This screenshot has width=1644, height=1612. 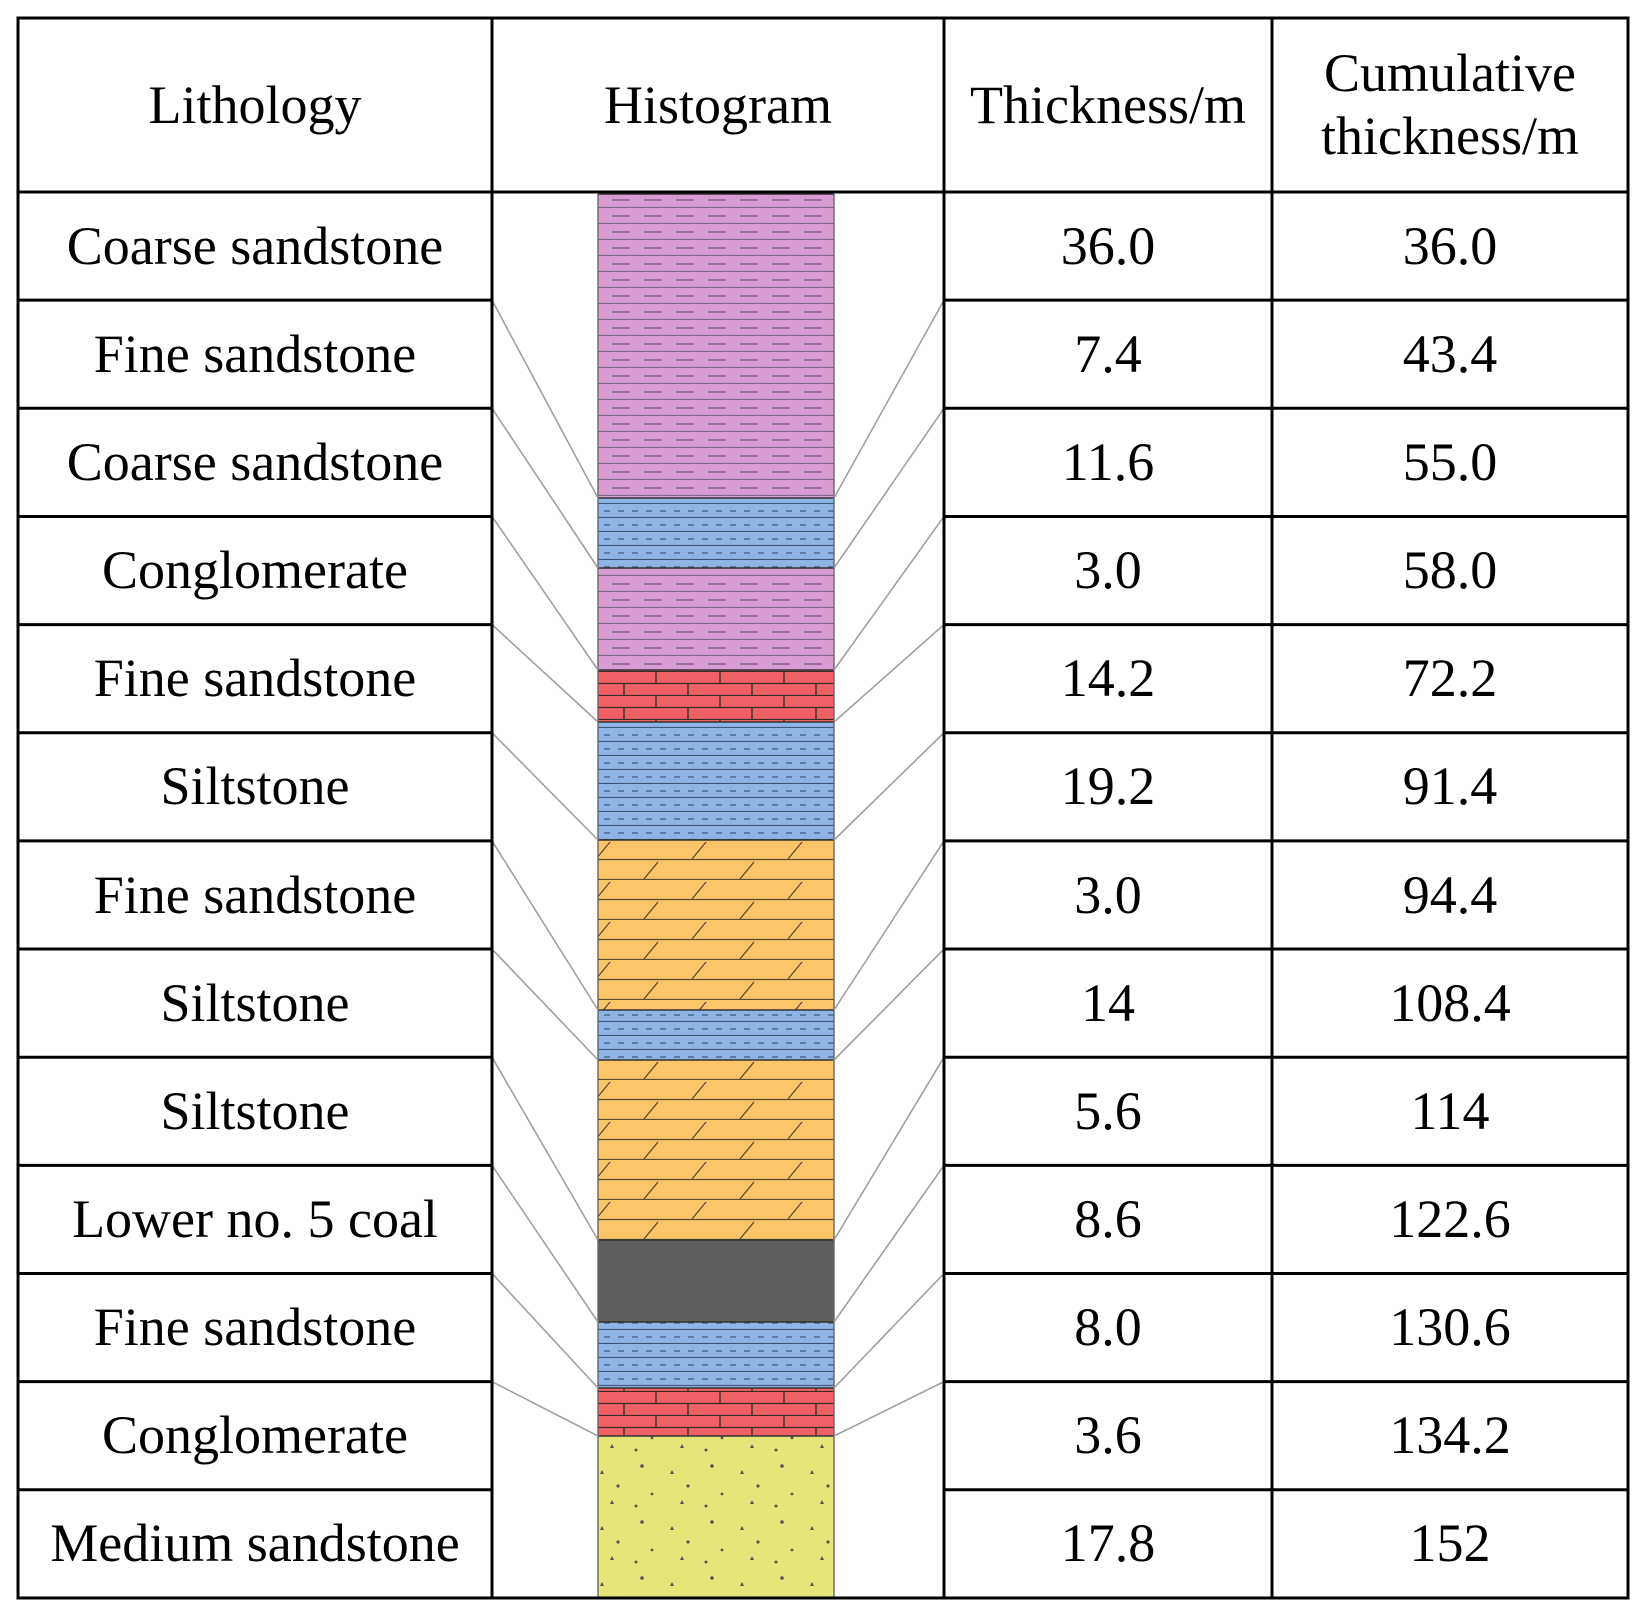 I want to click on header-histogram: Histogram, so click(x=718, y=104).